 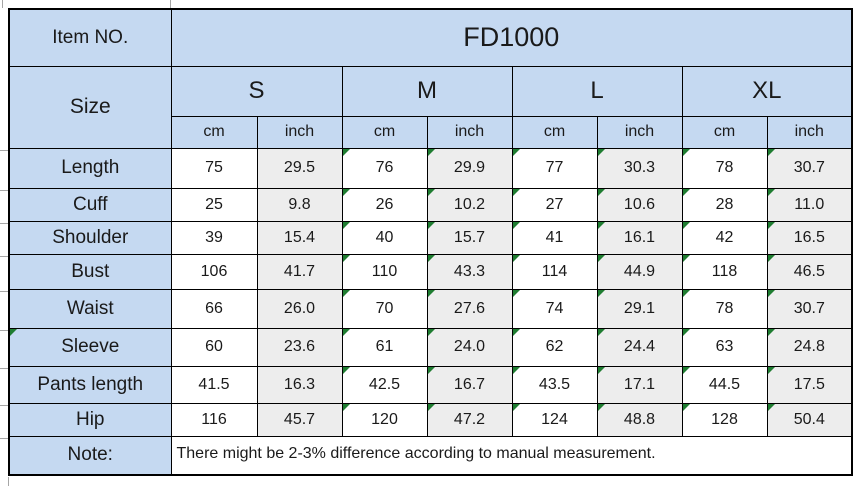 I want to click on unit-inch-cell: inch, so click(x=639, y=132).